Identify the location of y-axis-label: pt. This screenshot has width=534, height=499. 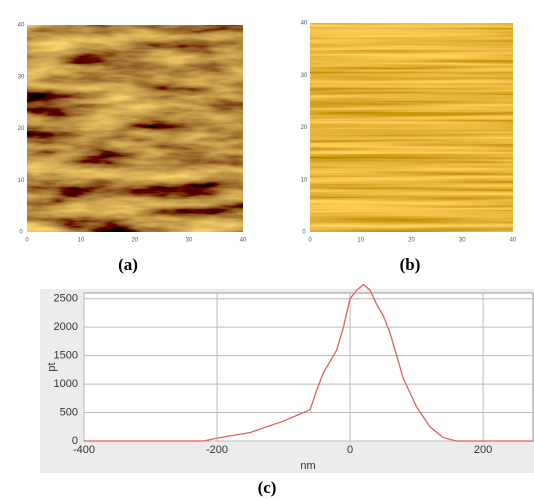
(52, 366).